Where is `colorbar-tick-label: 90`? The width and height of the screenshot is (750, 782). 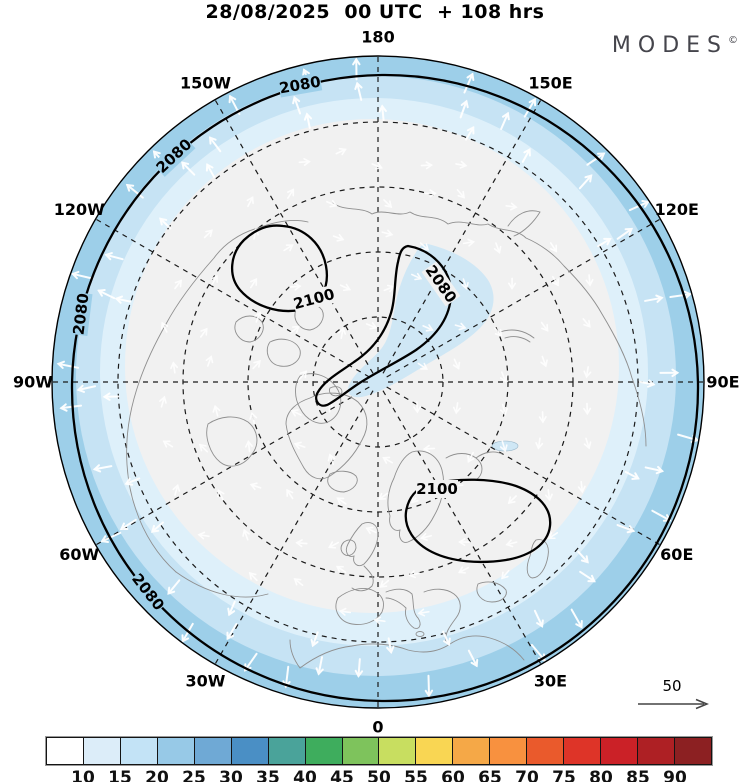 colorbar-tick-label: 90 is located at coordinates (675, 775).